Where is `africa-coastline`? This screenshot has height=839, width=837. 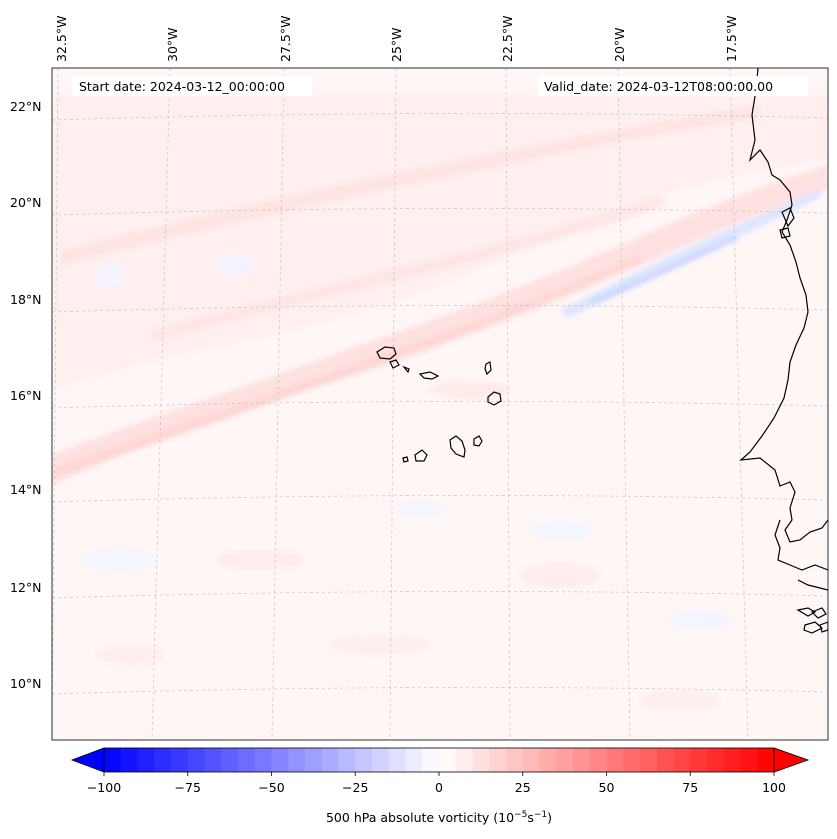 africa-coastline is located at coordinates (783, 305).